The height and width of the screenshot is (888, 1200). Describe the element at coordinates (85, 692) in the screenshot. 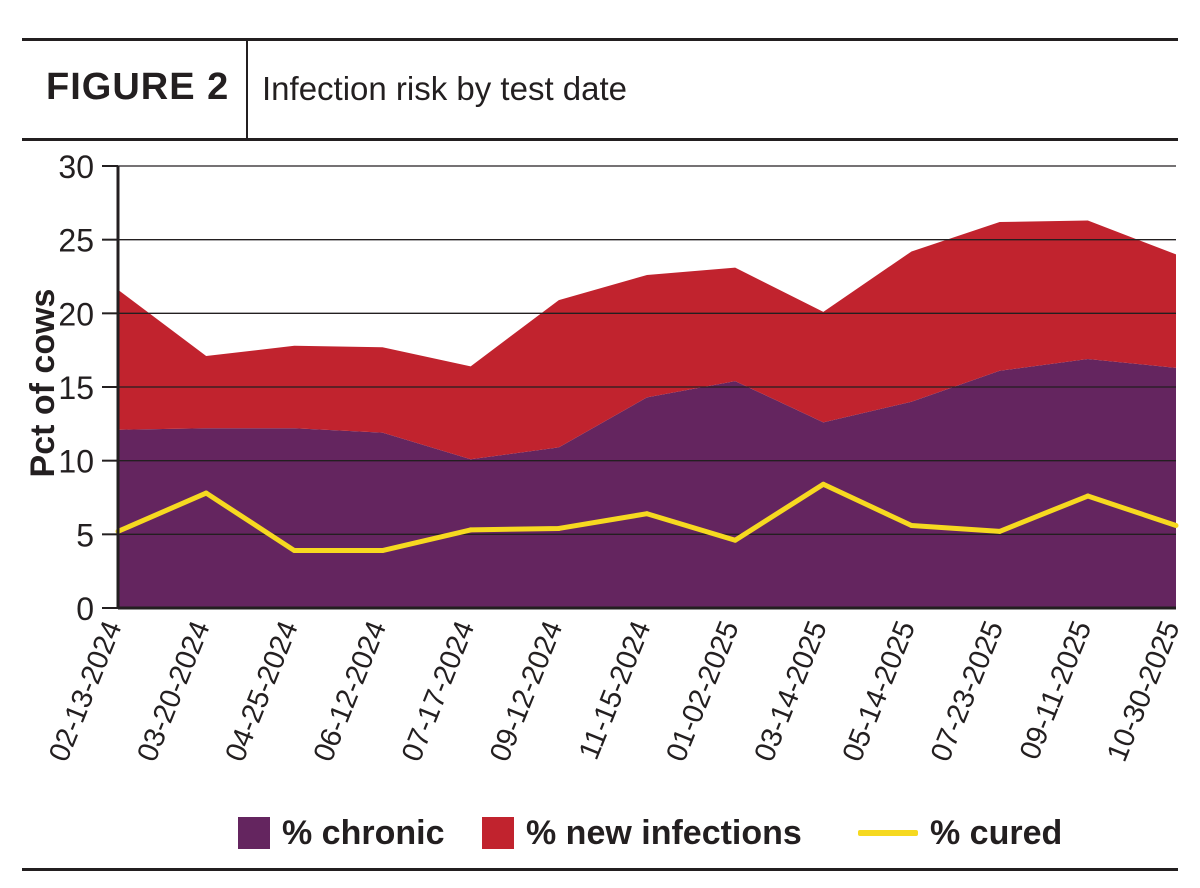

I see `x-tick-label: 02-13-2024` at that location.